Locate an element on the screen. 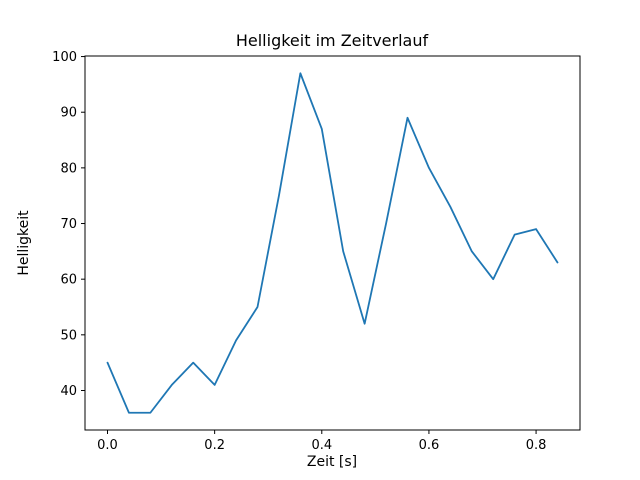 The height and width of the screenshot is (480, 640). x-tick-label: 0.0 is located at coordinates (107, 445).